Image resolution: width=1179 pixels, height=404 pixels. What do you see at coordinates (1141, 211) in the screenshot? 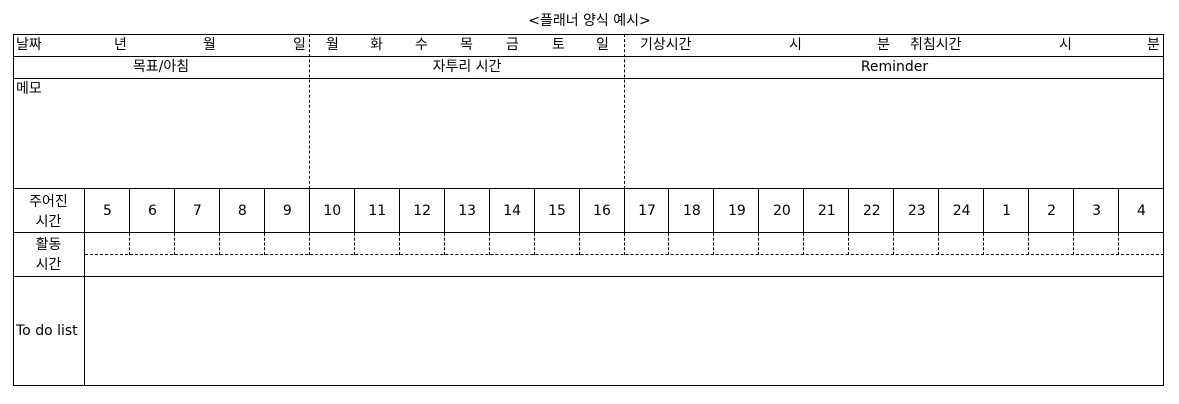
I see `hour-cell: 4` at bounding box center [1141, 211].